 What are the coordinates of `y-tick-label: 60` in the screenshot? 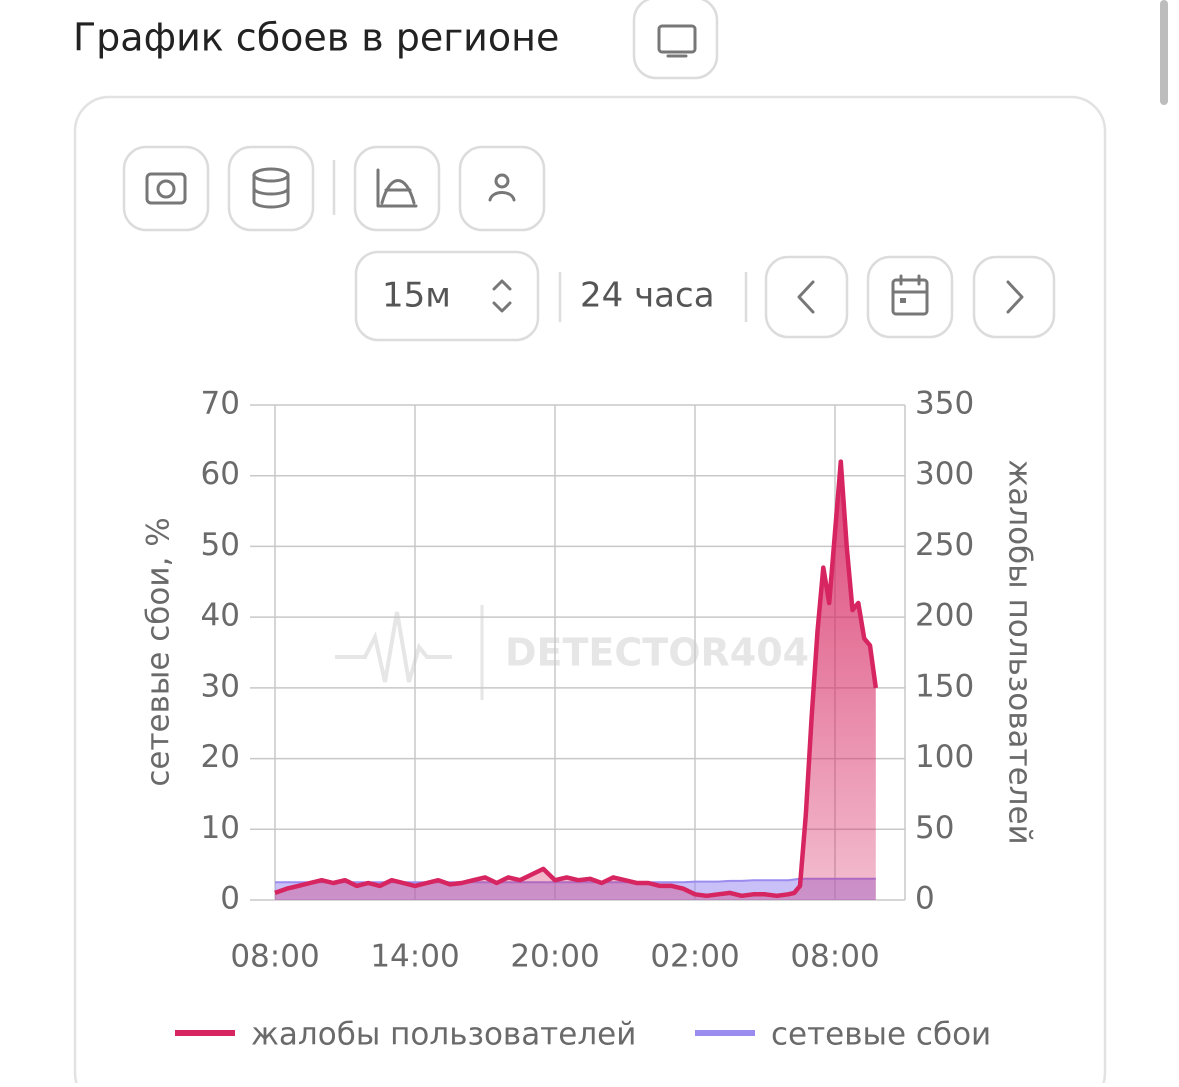 It's located at (220, 474).